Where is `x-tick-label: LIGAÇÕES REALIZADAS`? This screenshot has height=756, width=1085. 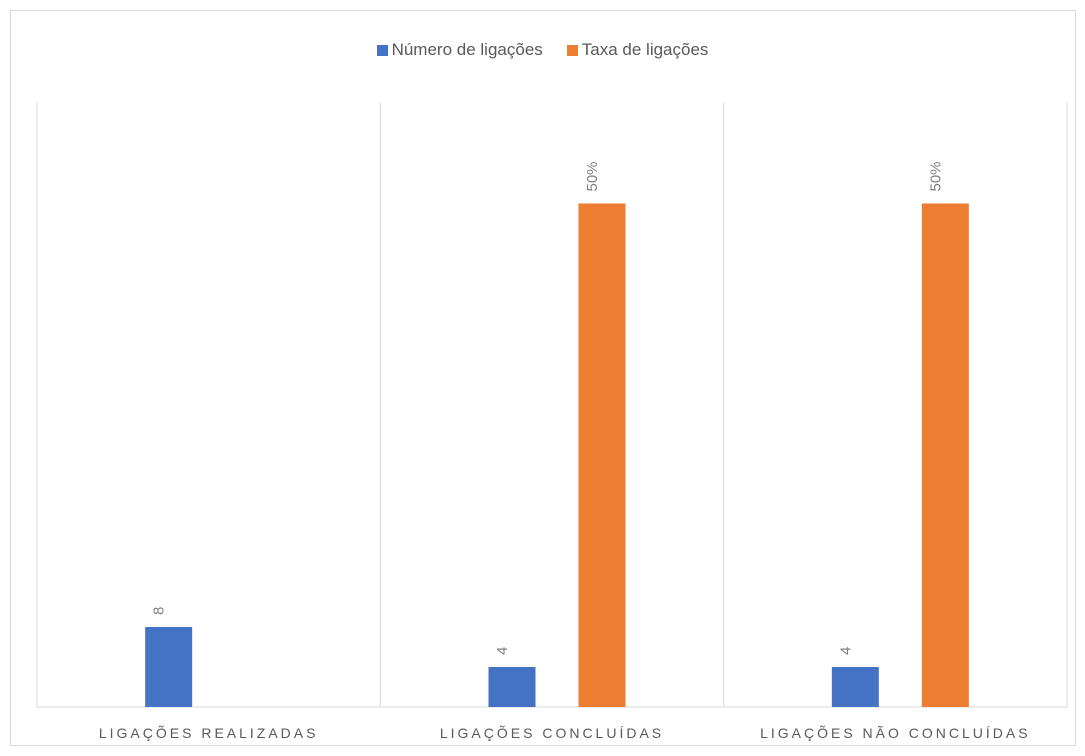 x-tick-label: LIGAÇÕES REALIZADAS is located at coordinates (209, 733).